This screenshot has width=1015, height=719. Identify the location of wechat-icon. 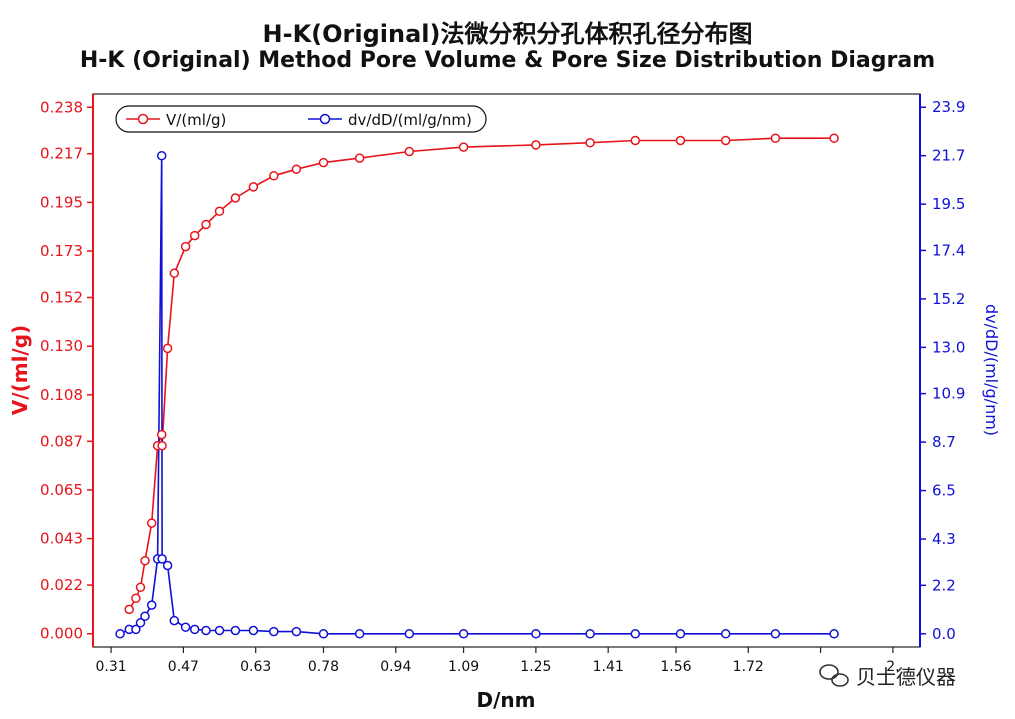
(834, 675).